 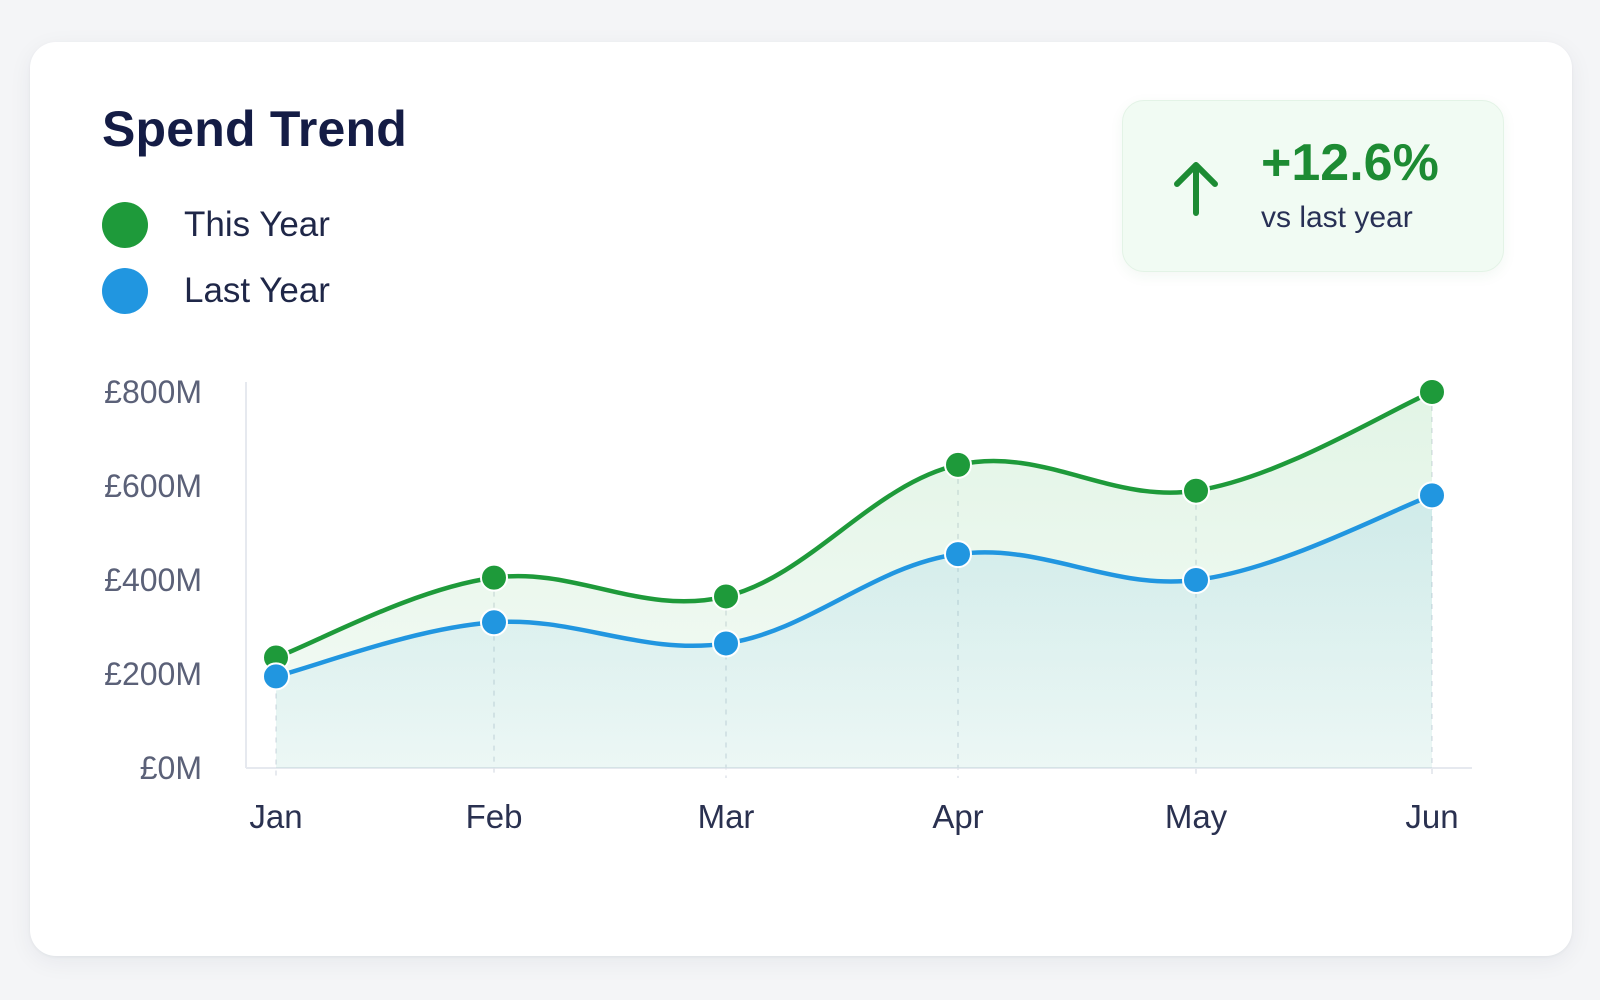 I want to click on x-tick-label: Jun, so click(x=1431, y=816).